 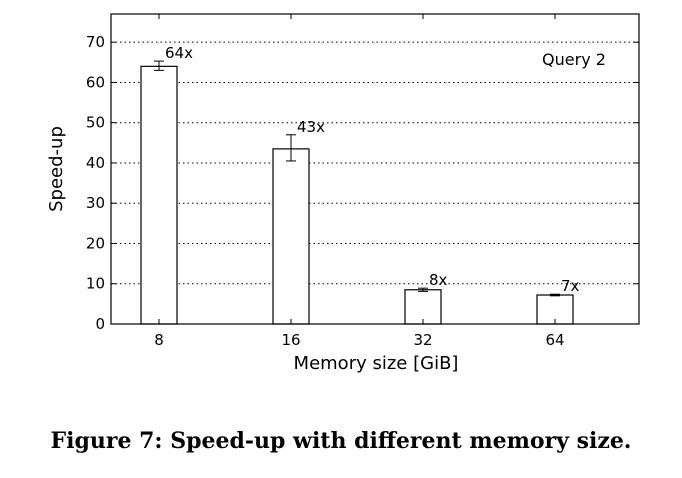 What do you see at coordinates (159, 340) in the screenshot?
I see `x-tick-label: 8` at bounding box center [159, 340].